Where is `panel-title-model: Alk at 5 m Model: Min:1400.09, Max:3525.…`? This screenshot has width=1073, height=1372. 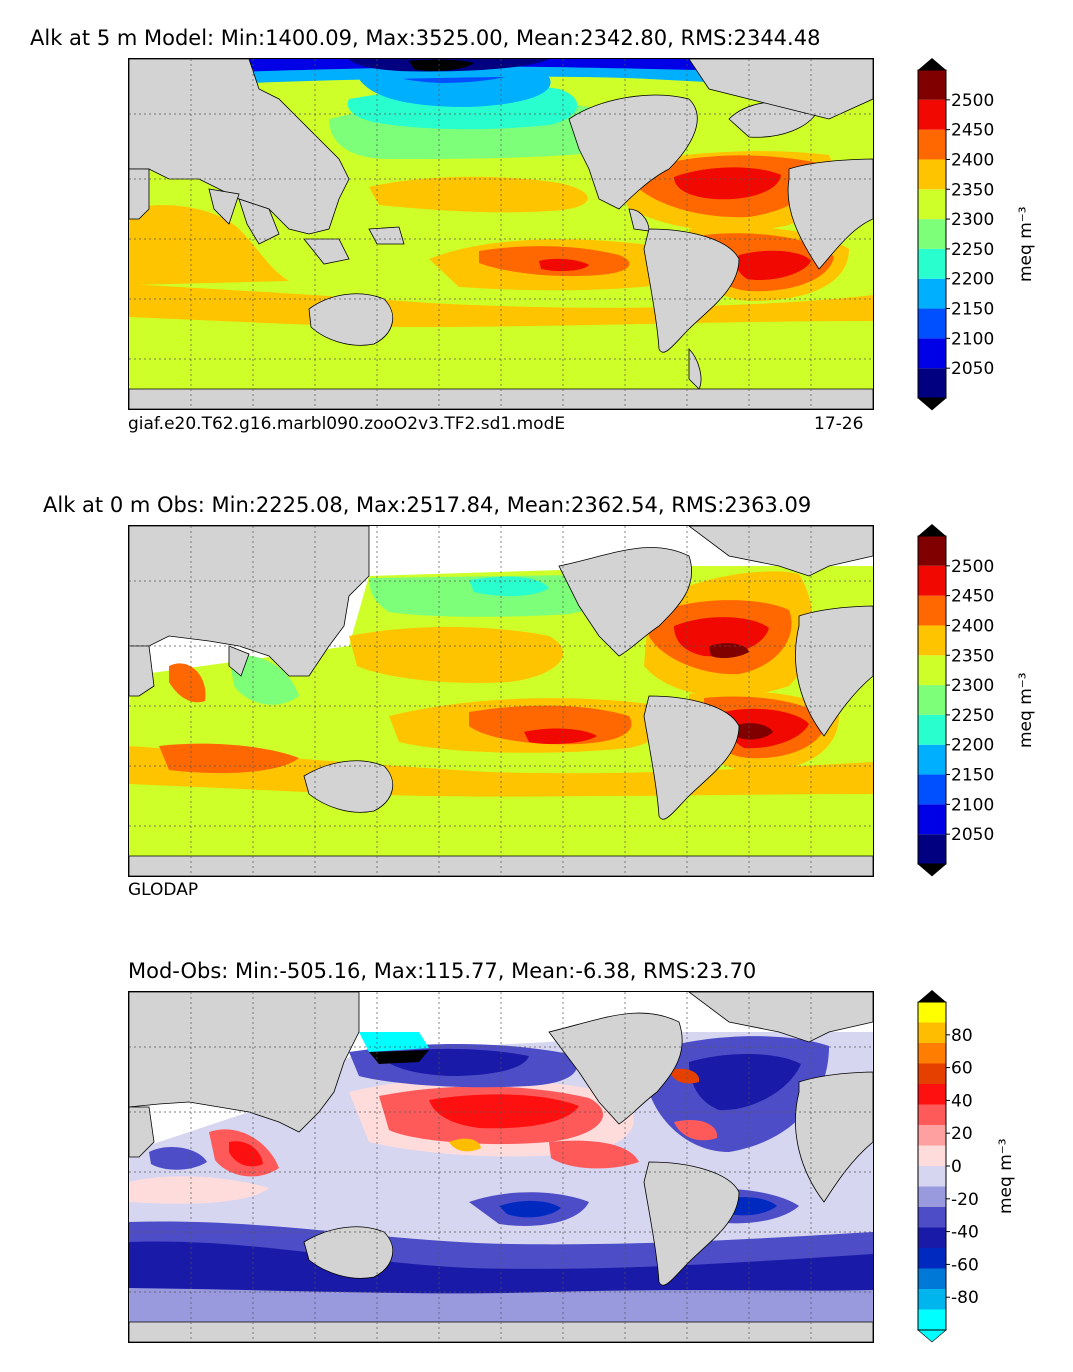 panel-title-model: Alk at 5 m Model: Min:1400.09, Max:3525.… is located at coordinates (425, 38).